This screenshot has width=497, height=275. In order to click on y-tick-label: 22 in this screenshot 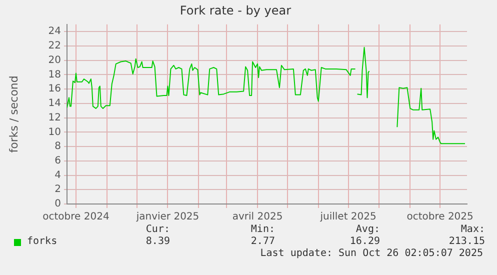, I will do `click(54, 46)`.